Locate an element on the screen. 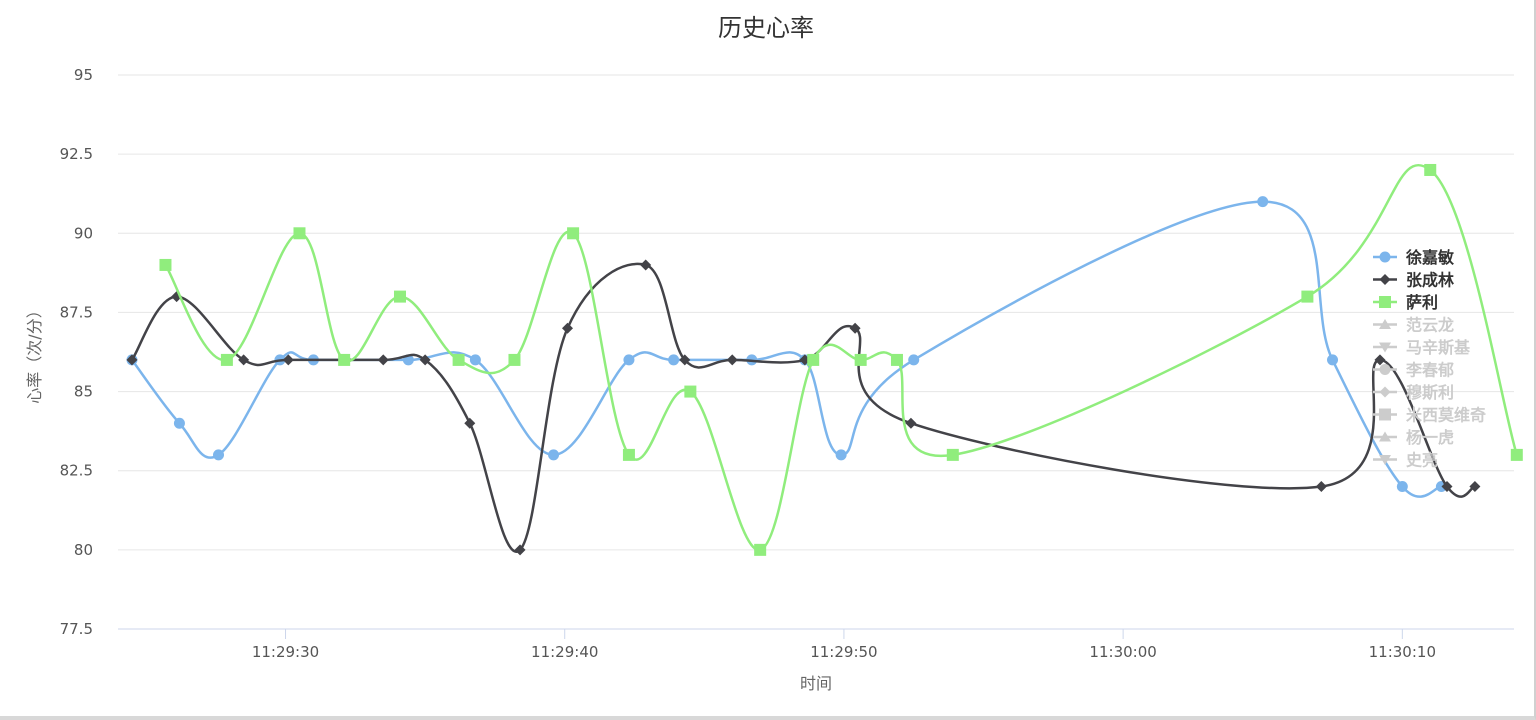 The width and height of the screenshot is (1536, 720). legend-item-穆斯利: 穆斯利 is located at coordinates (1413, 392).